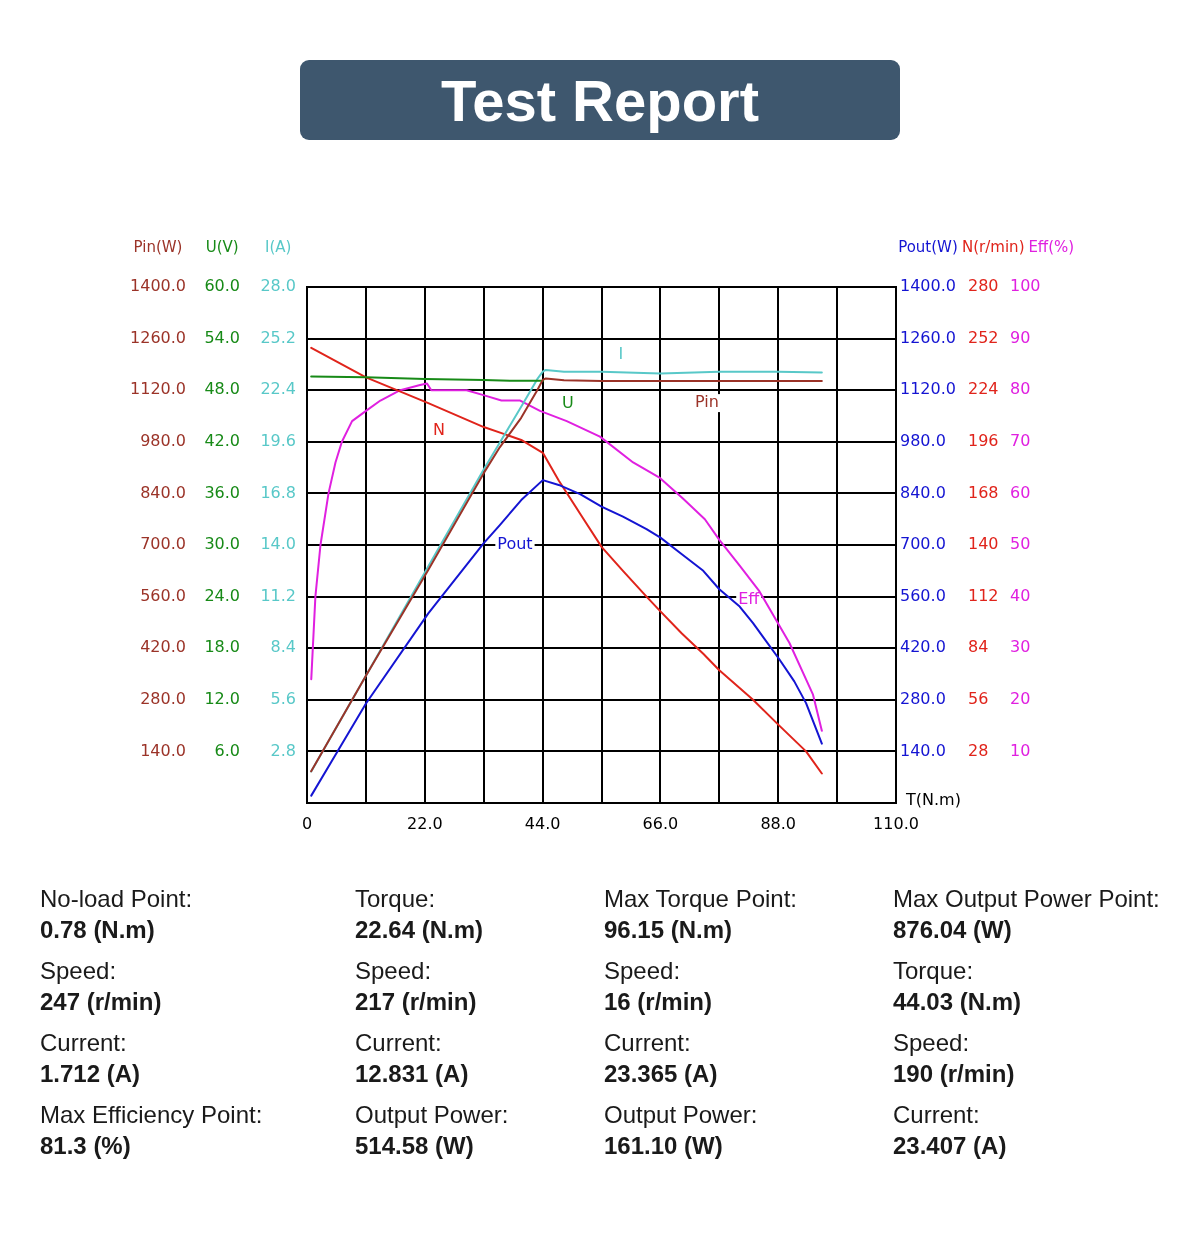  Describe the element at coordinates (222, 337) in the screenshot. I see `y2-tick-label: 54.0` at that location.